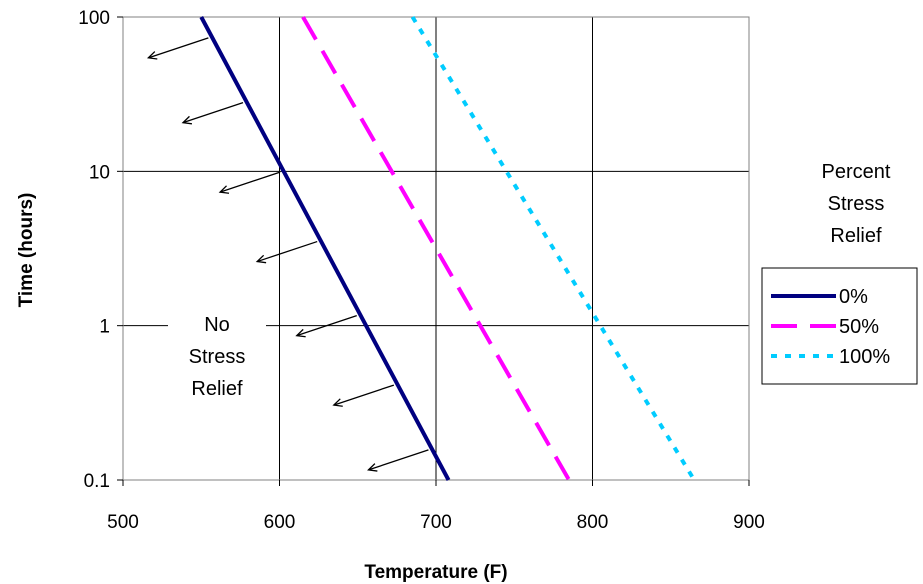  What do you see at coordinates (856, 172) in the screenshot?
I see `legend-title-line-1: Percent` at bounding box center [856, 172].